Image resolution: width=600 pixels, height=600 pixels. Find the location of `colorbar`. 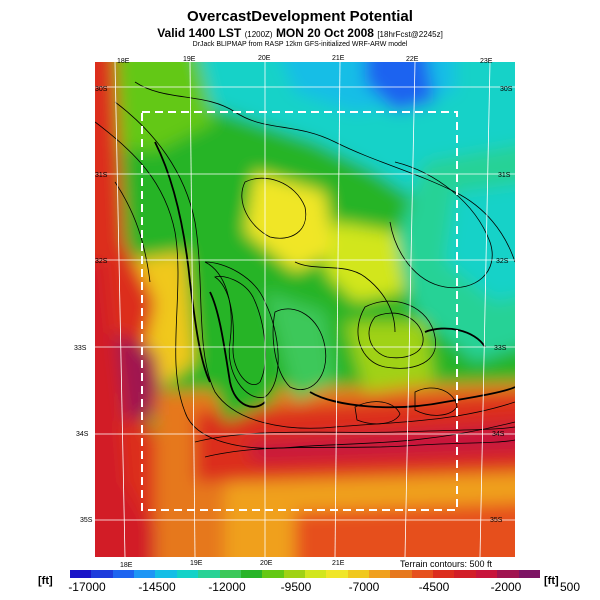

colorbar is located at coordinates (305, 574).